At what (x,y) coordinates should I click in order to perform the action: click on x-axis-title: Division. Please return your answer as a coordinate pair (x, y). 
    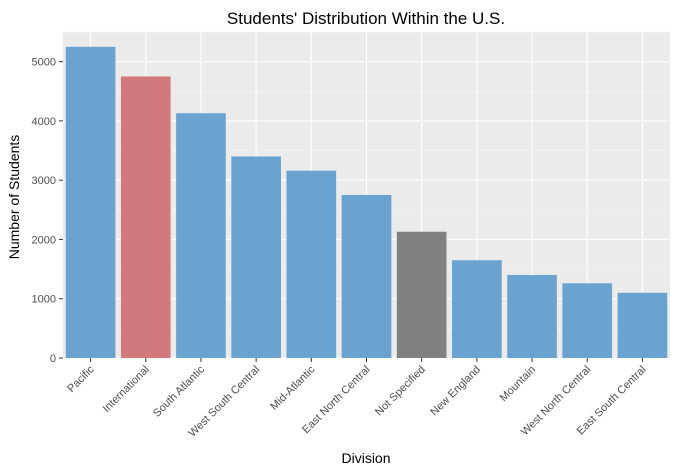
    Looking at the image, I should click on (365, 458).